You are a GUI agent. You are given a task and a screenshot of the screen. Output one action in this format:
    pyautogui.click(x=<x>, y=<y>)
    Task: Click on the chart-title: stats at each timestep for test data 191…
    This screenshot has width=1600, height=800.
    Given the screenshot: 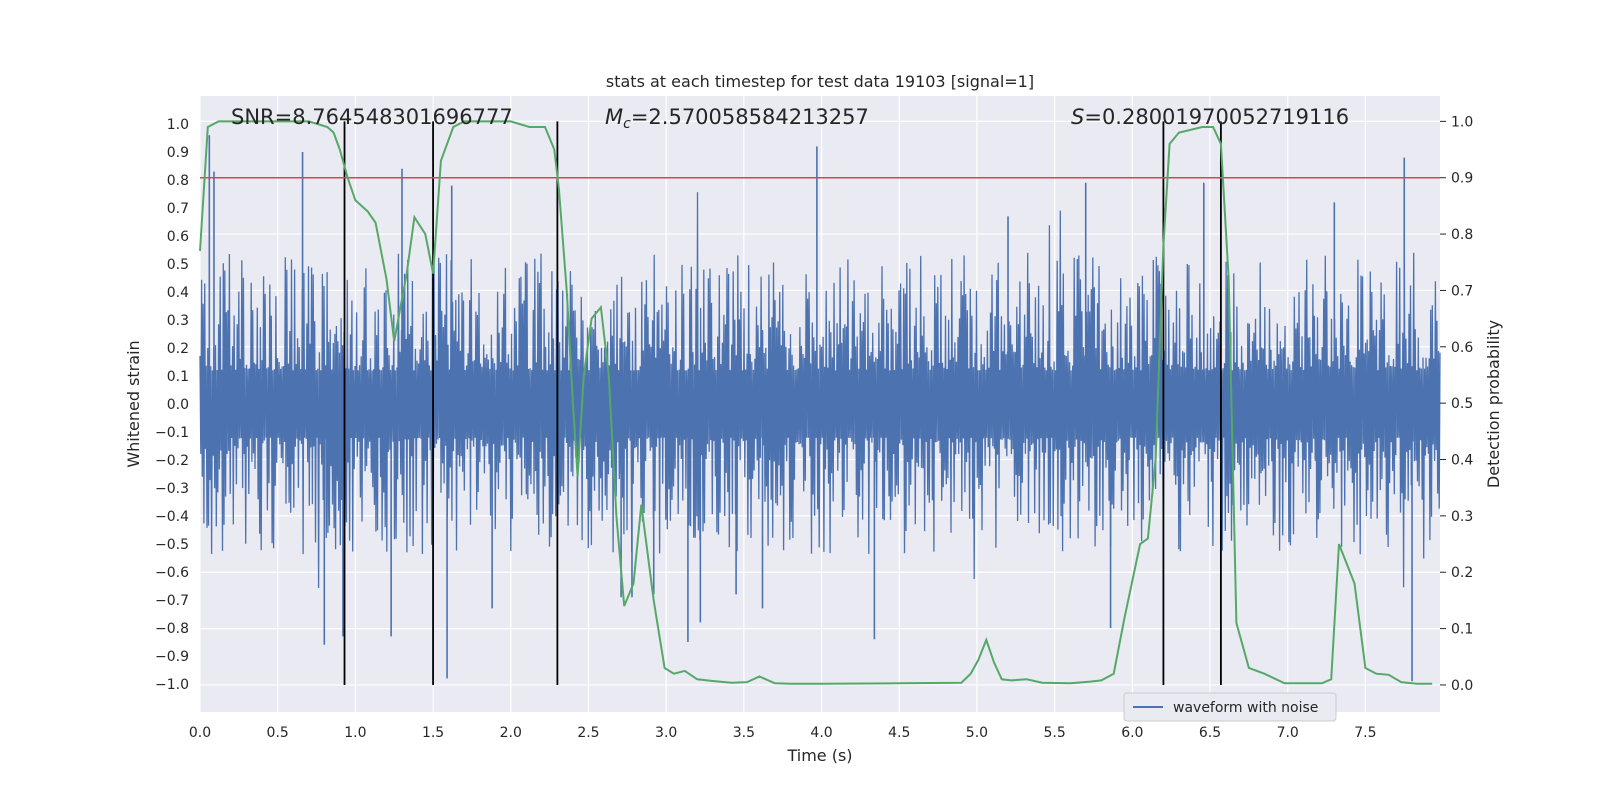 What is the action you would take?
    pyautogui.click(x=820, y=81)
    